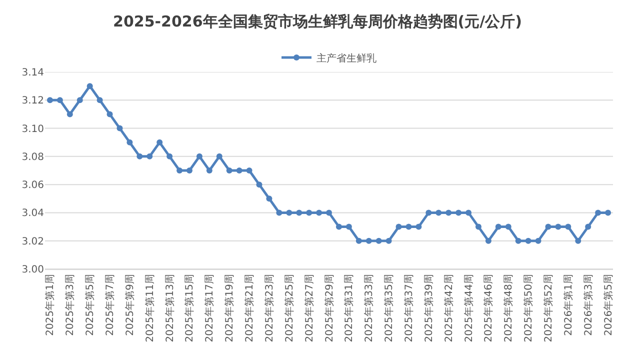 The width and height of the screenshot is (635, 357). What do you see at coordinates (448, 308) in the screenshot?
I see `x-tick-label: 2025年第42周` at bounding box center [448, 308].